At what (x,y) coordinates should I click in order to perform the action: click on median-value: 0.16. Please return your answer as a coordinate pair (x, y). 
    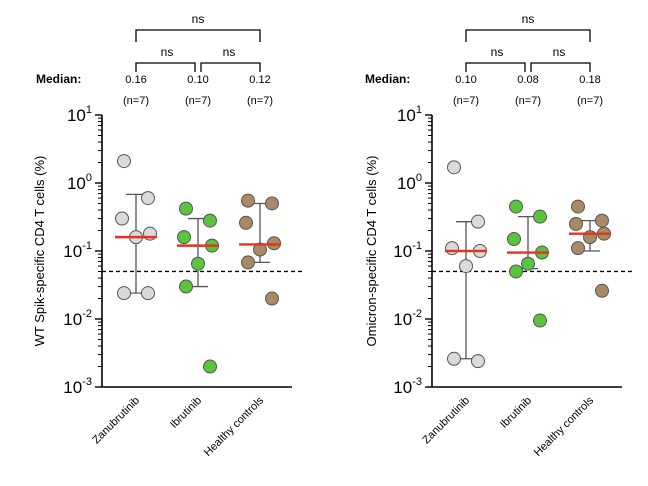
    Looking at the image, I should click on (135, 80).